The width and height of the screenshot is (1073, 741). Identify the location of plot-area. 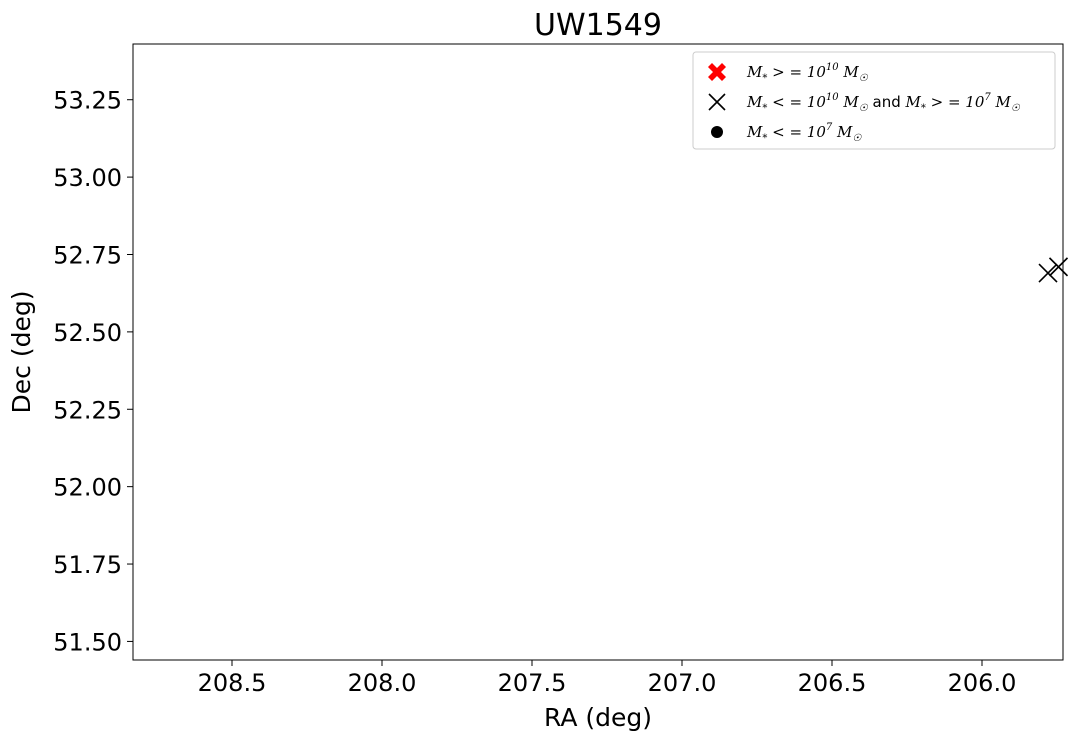
(1053, 270).